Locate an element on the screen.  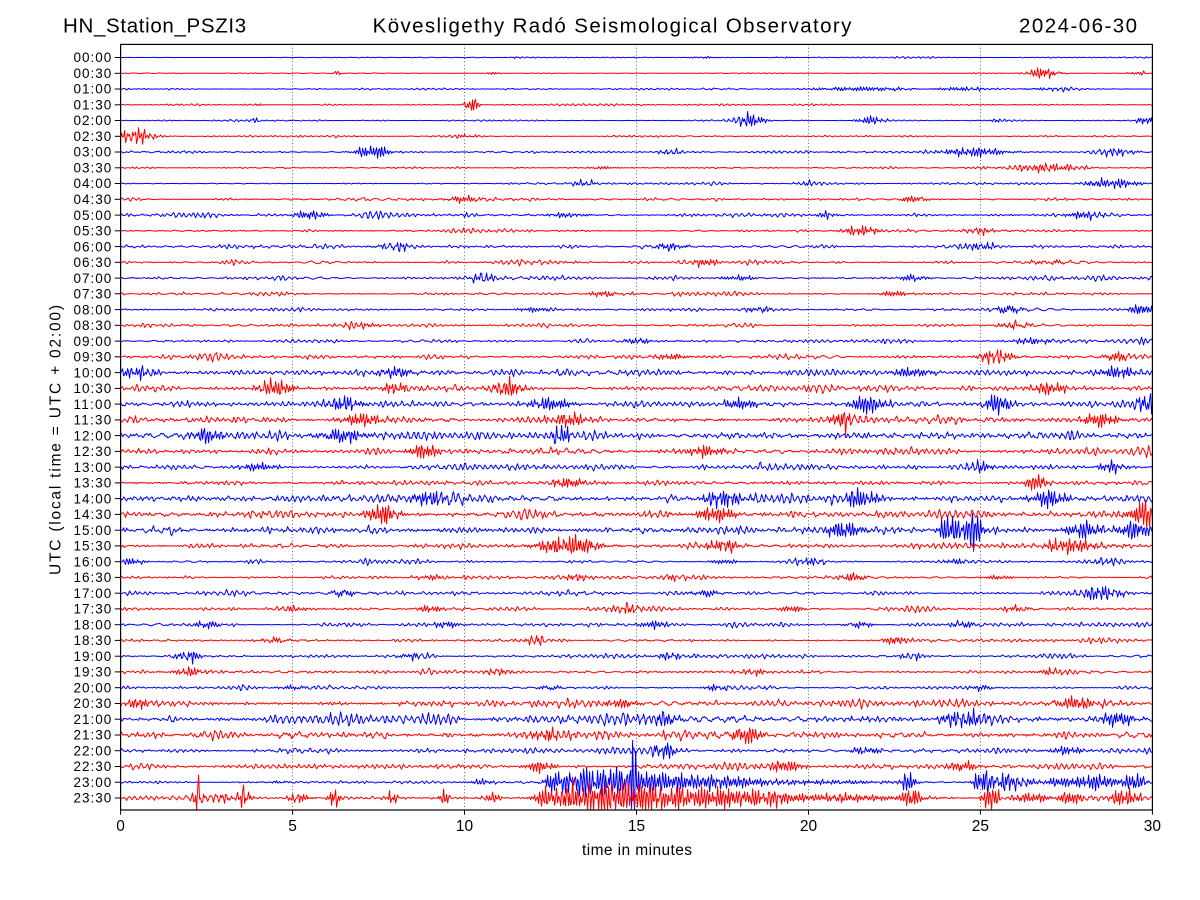
svg-text: 22:00 is located at coordinates (93, 750).